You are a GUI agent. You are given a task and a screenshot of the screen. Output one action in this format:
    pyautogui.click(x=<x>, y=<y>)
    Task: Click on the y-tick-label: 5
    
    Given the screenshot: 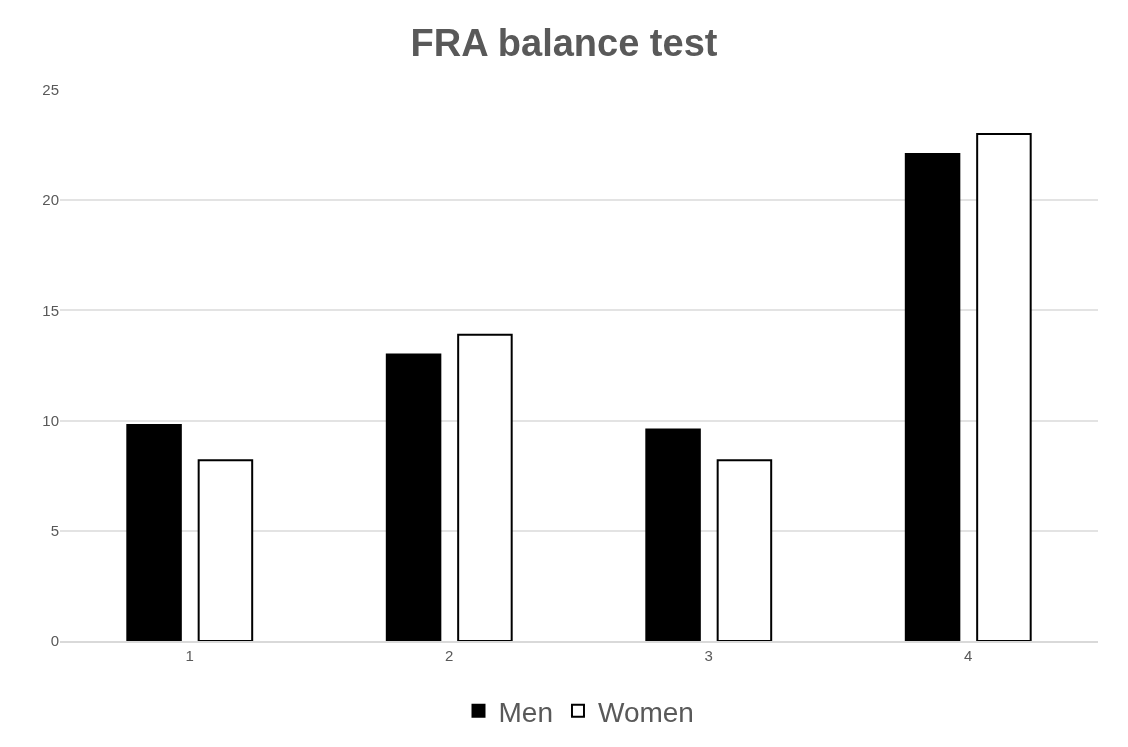 What is the action you would take?
    pyautogui.click(x=54, y=531)
    